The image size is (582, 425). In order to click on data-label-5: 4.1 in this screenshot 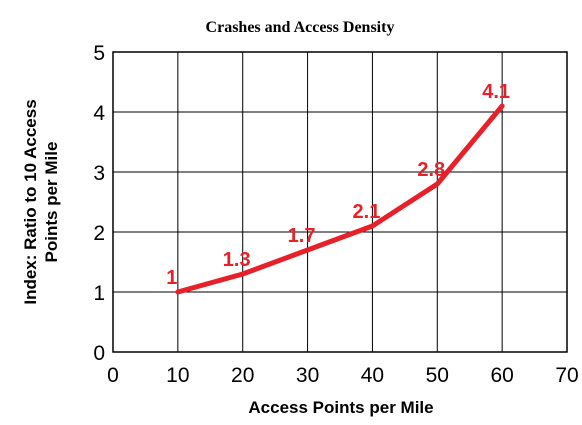, I will do `click(496, 92)`.